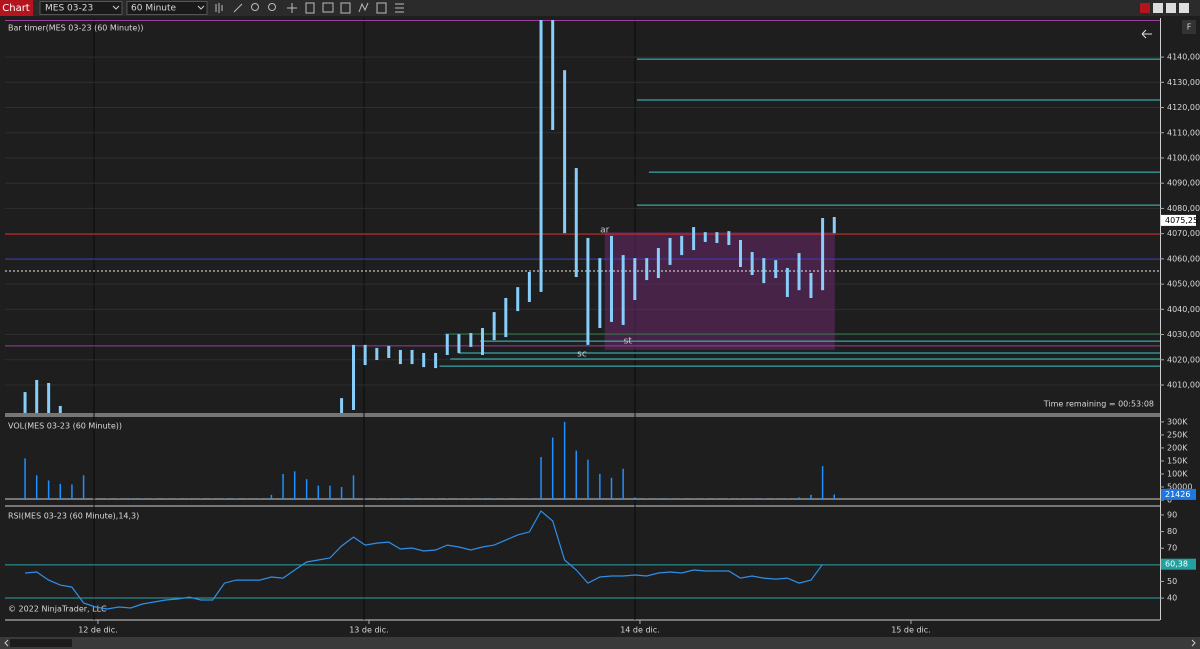 The height and width of the screenshot is (649, 1200). What do you see at coordinates (219, 8) in the screenshot?
I see `bars-icon` at bounding box center [219, 8].